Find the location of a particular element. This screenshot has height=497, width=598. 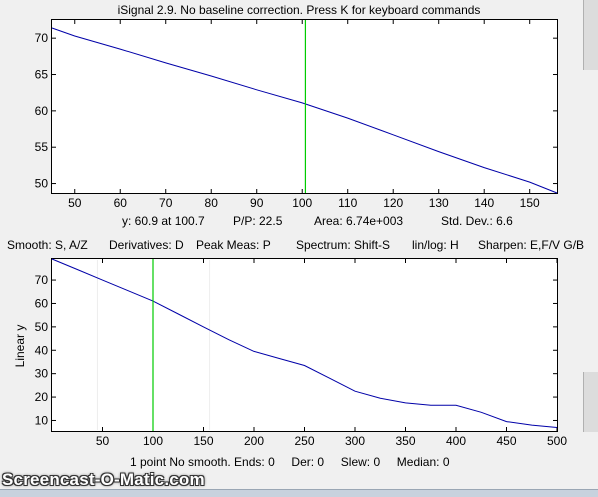

top-y-tick-label: 50 is located at coordinates (42, 184).